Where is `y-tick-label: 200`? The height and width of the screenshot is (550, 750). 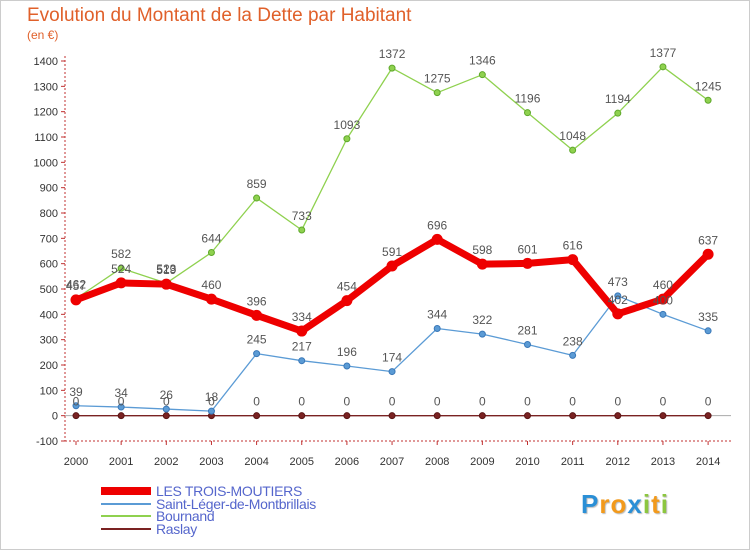 y-tick-label: 200 is located at coordinates (49, 366).